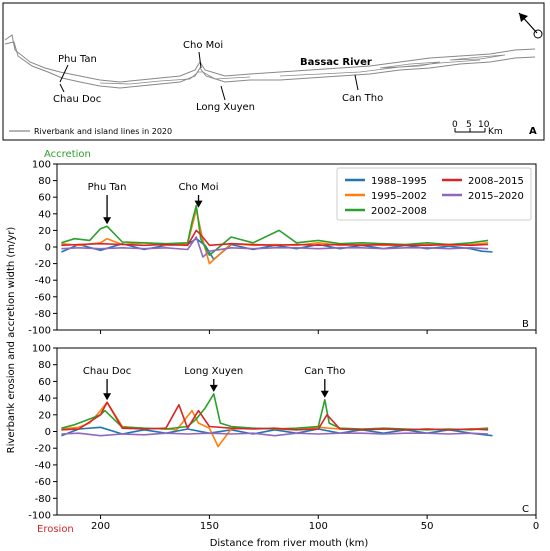 The image size is (550, 551). Describe the element at coordinates (533, 131) in the screenshot. I see `panel-label-a: A` at that location.